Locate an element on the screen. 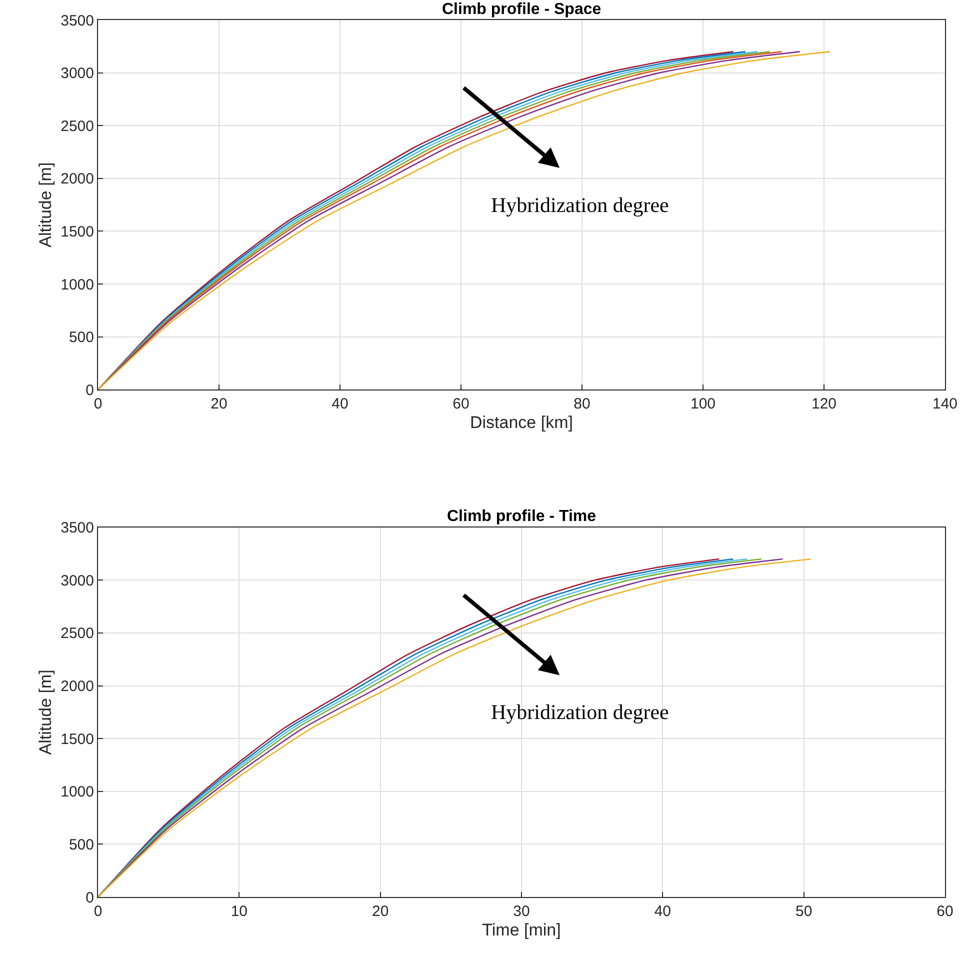 This screenshot has width=970, height=962. x-tick-label: 50 is located at coordinates (803, 911).